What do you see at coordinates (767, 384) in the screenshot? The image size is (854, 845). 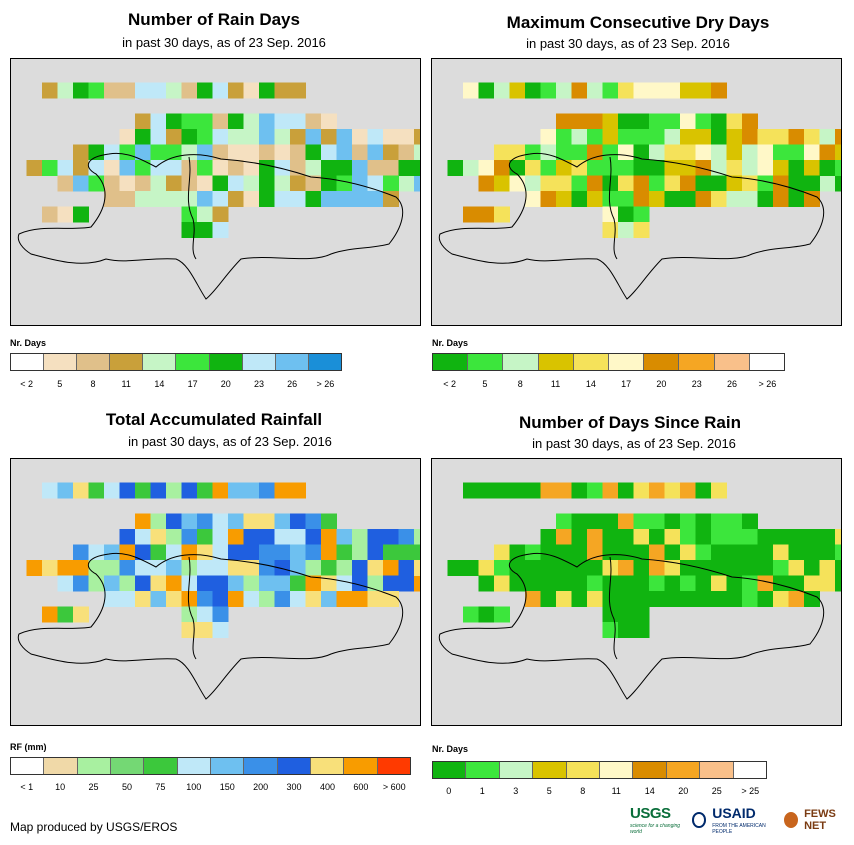 I see `legend-label: > 26` at bounding box center [767, 384].